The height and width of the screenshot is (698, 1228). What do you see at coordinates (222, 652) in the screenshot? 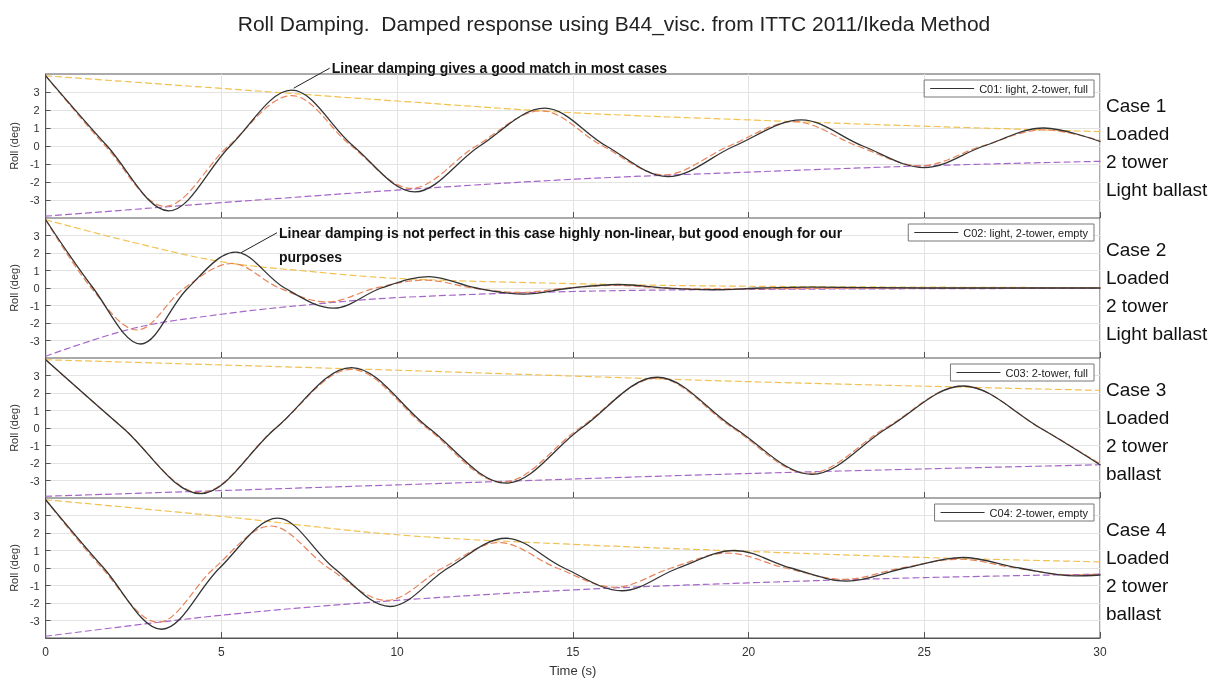
I see `x-tick-label: 5` at bounding box center [222, 652].